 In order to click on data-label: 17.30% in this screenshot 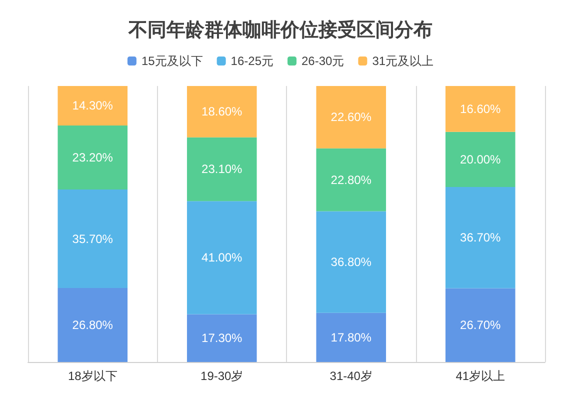, I will do `click(222, 338)`.